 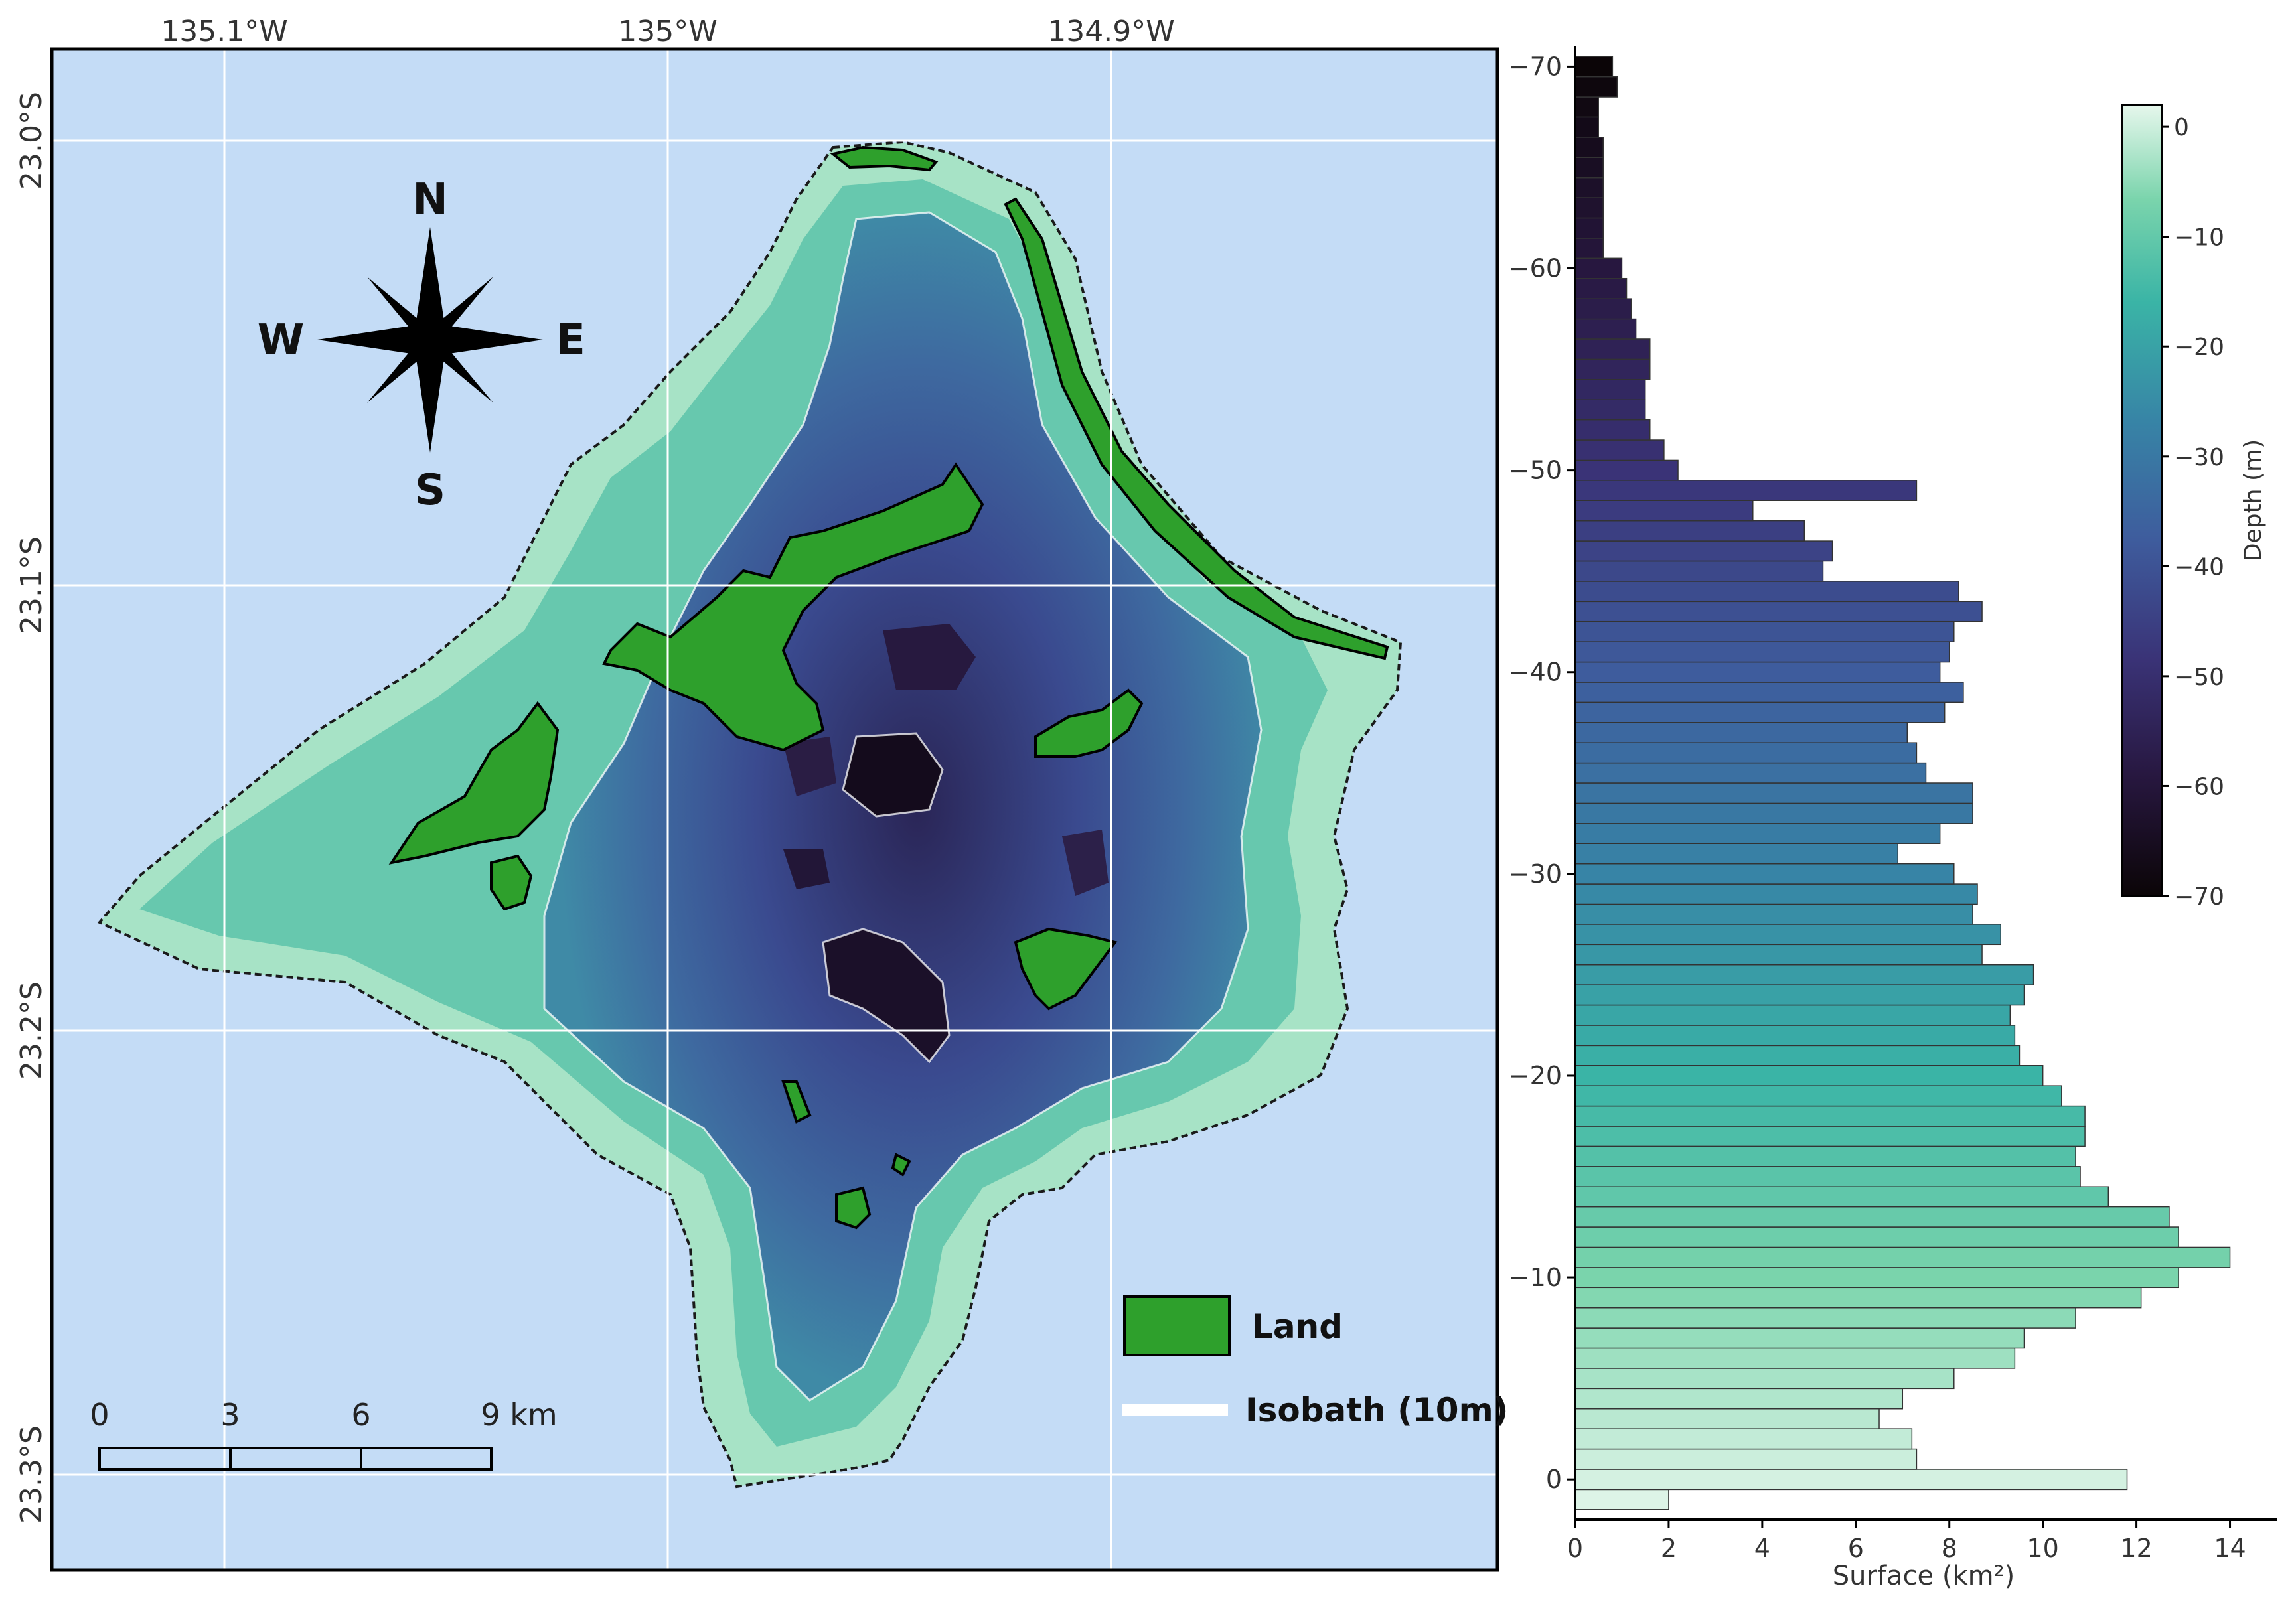 I want to click on lon-tick-label: 135°W, so click(x=668, y=32).